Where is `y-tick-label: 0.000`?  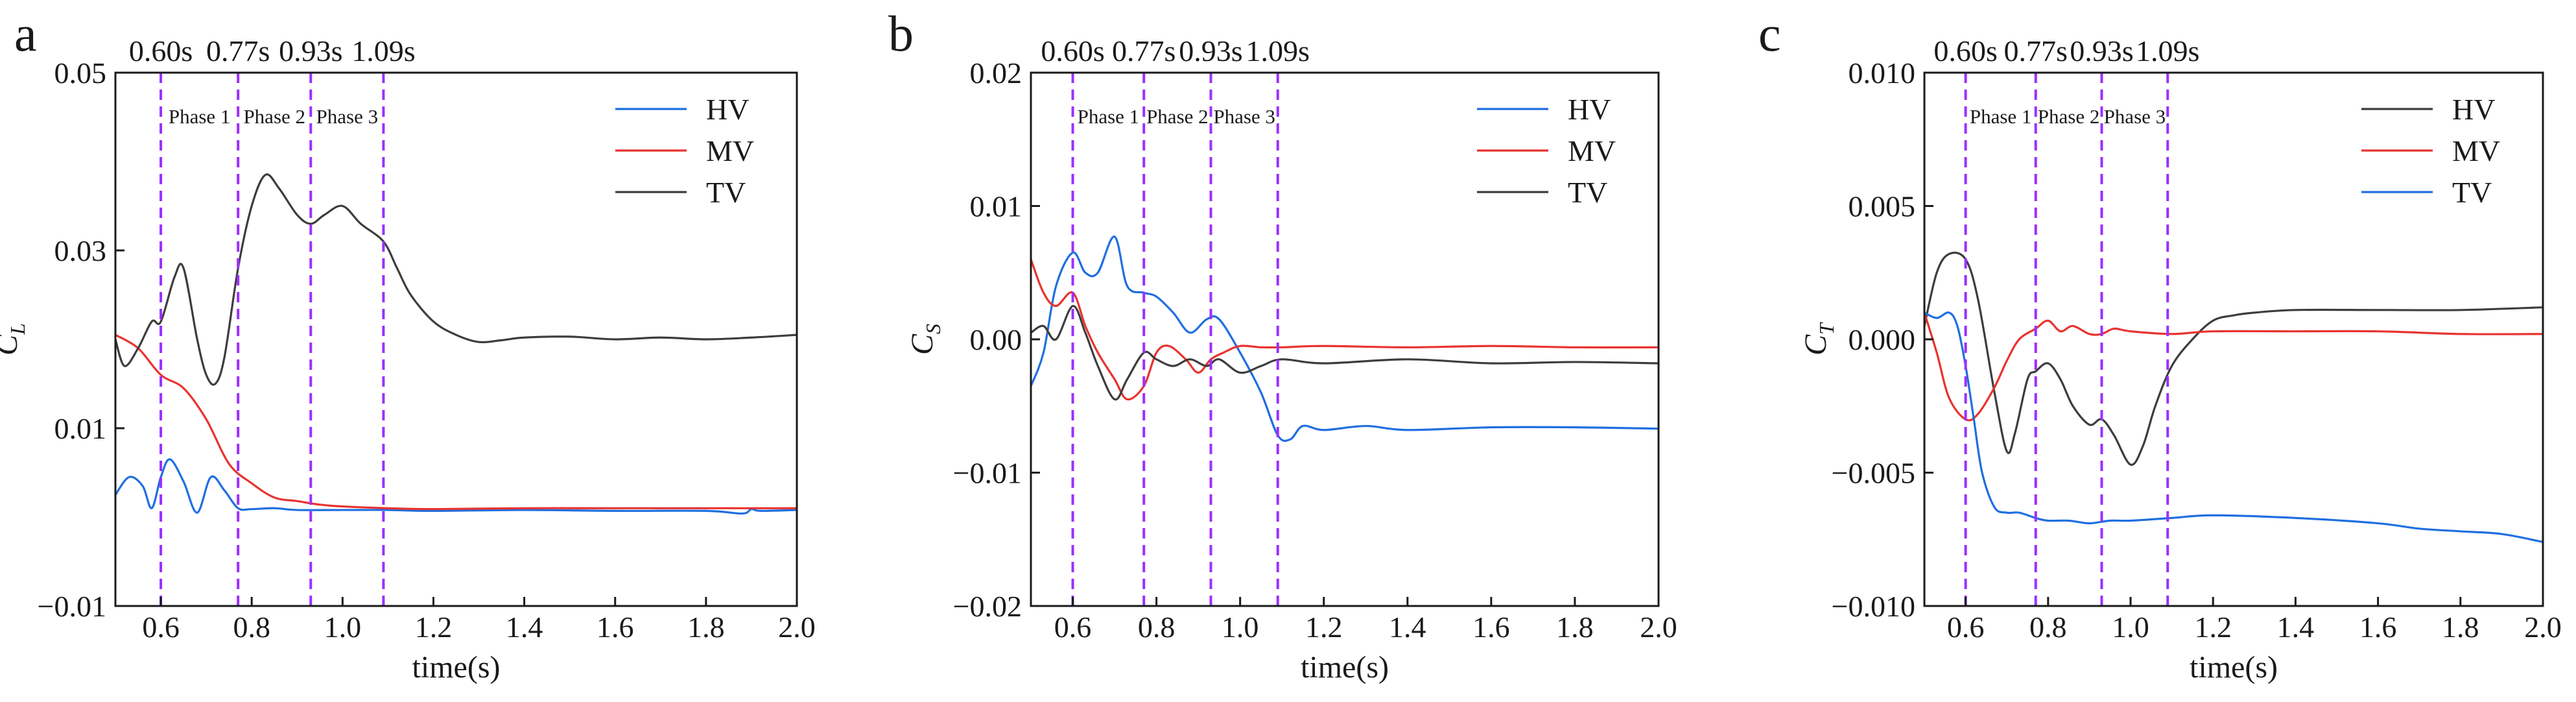
y-tick-label: 0.000 is located at coordinates (1882, 339).